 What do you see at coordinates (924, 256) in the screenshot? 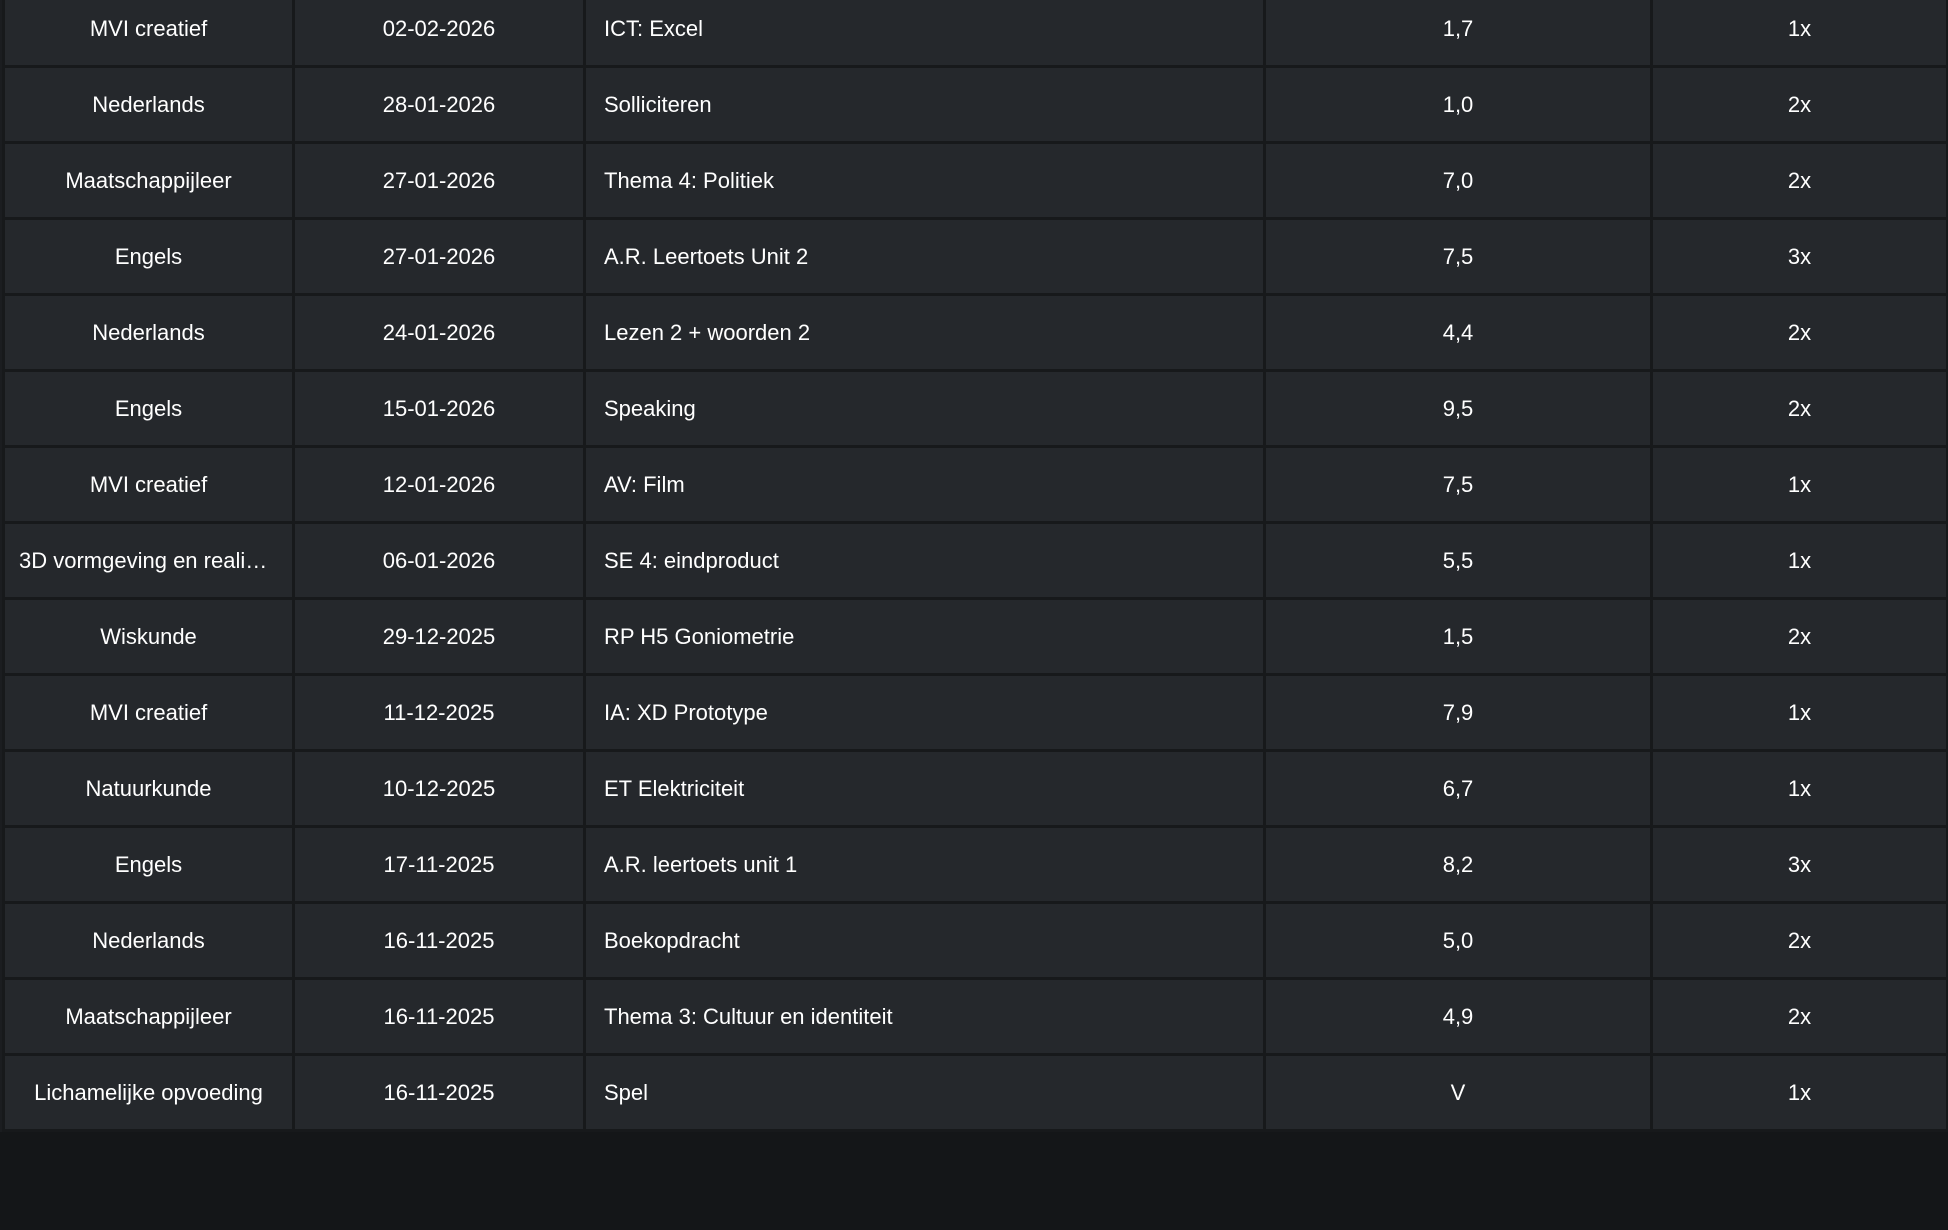
I see `cell-description: A.R. Leertoets Unit 2` at bounding box center [924, 256].